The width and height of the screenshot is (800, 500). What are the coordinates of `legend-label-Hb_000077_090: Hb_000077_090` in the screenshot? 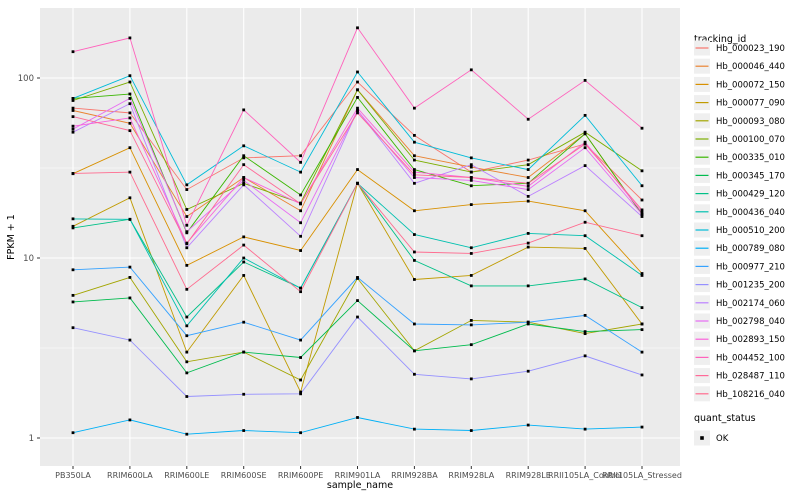 It's located at (750, 104).